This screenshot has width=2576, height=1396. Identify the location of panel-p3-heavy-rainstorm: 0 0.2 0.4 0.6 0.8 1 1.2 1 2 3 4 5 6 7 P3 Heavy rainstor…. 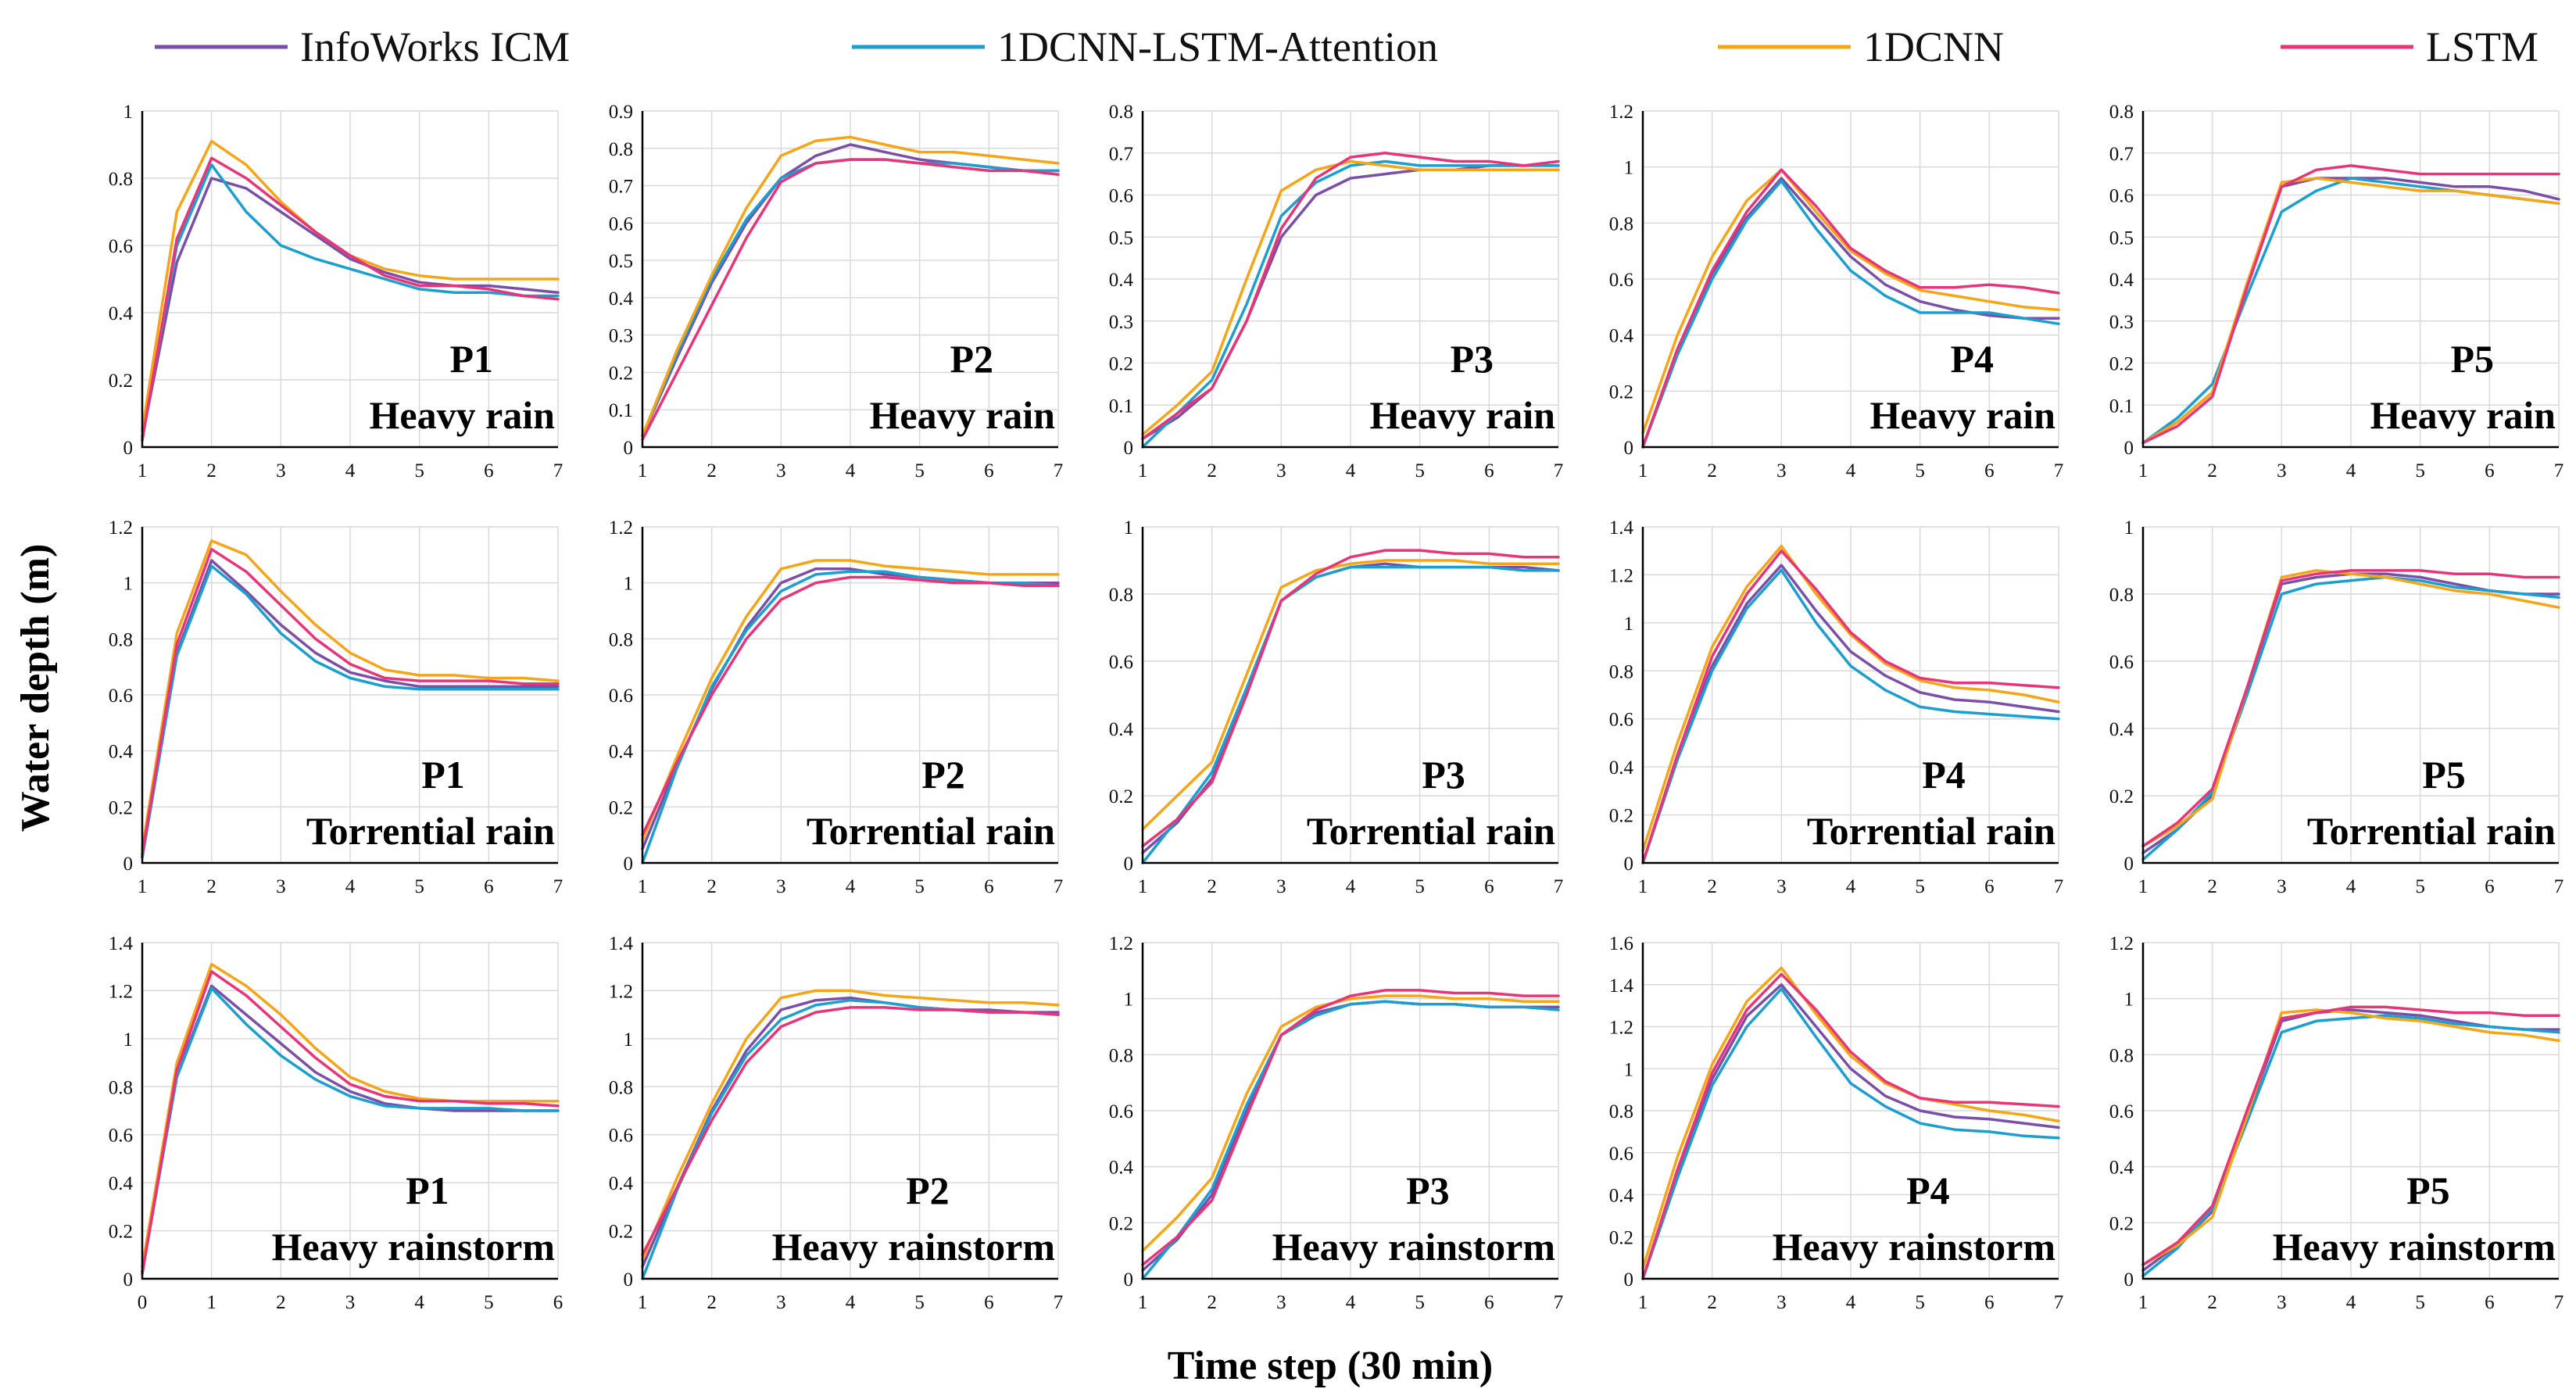
(1336, 1123).